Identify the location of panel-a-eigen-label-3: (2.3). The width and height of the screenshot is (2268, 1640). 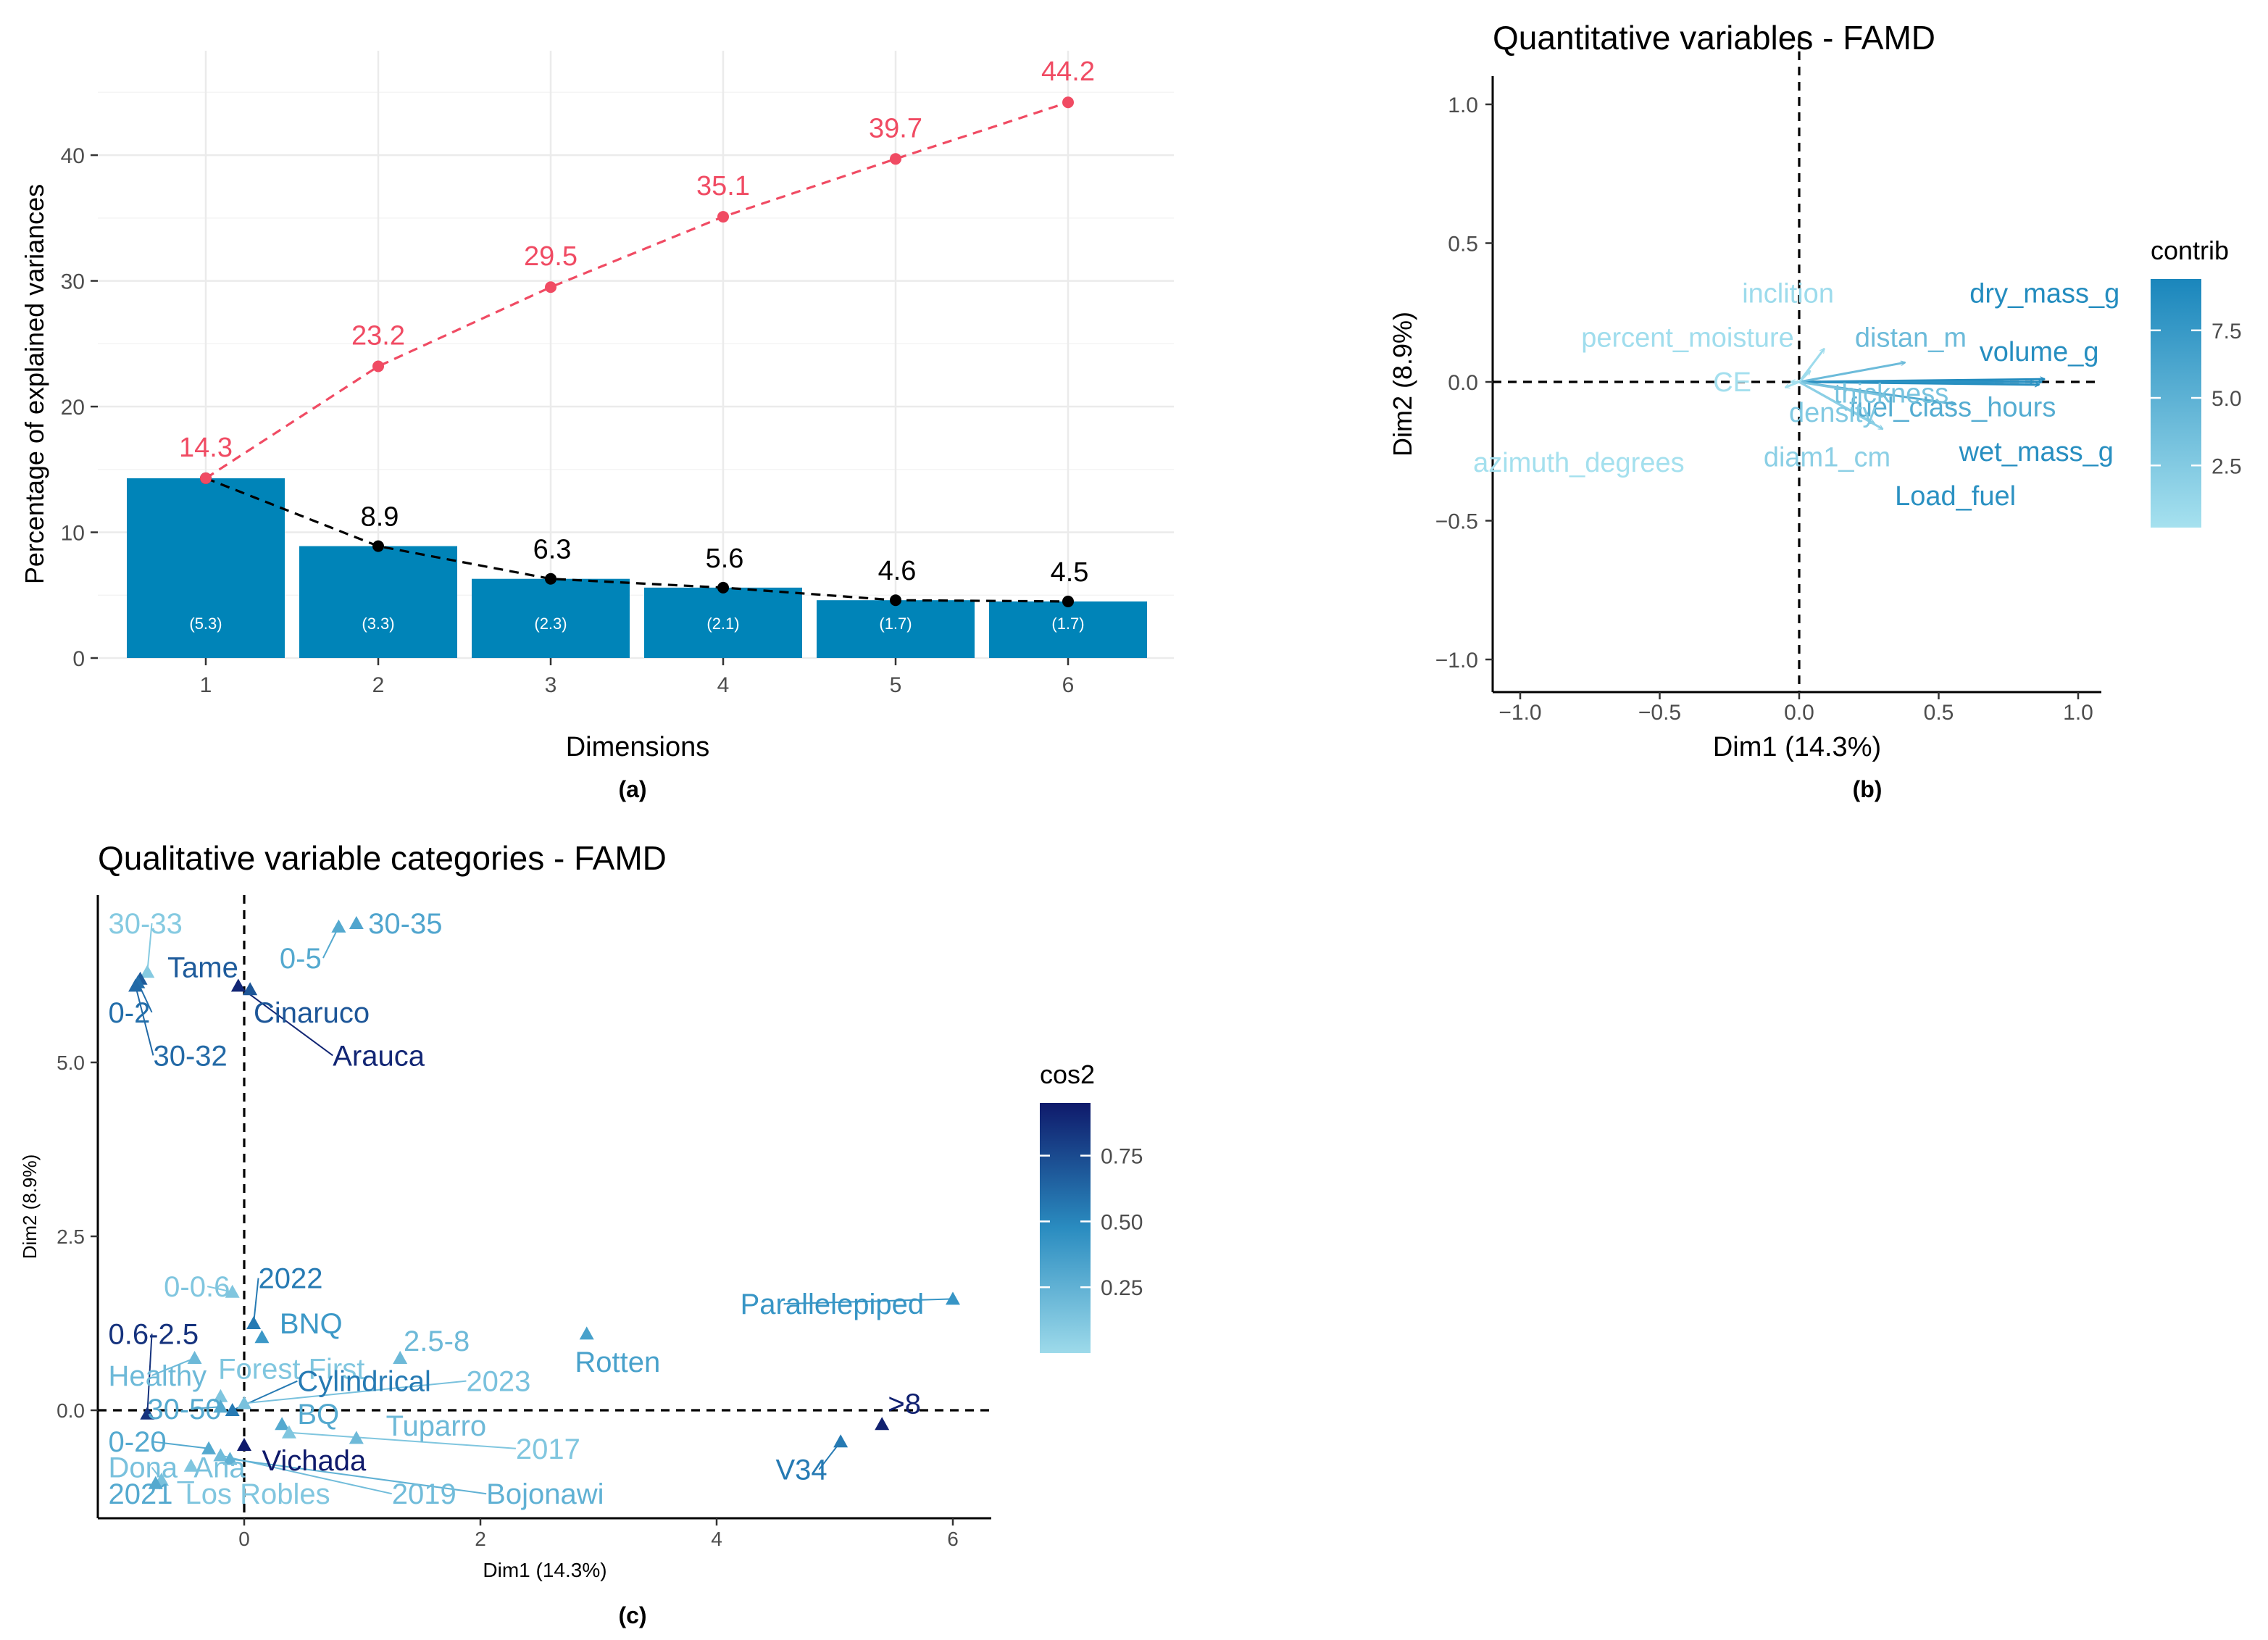
(550, 624).